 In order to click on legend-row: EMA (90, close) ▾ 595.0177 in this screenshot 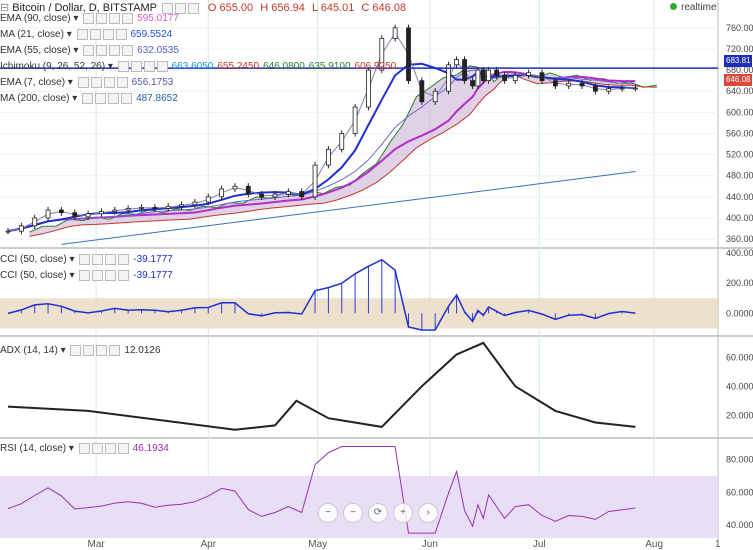, I will do `click(89, 19)`.